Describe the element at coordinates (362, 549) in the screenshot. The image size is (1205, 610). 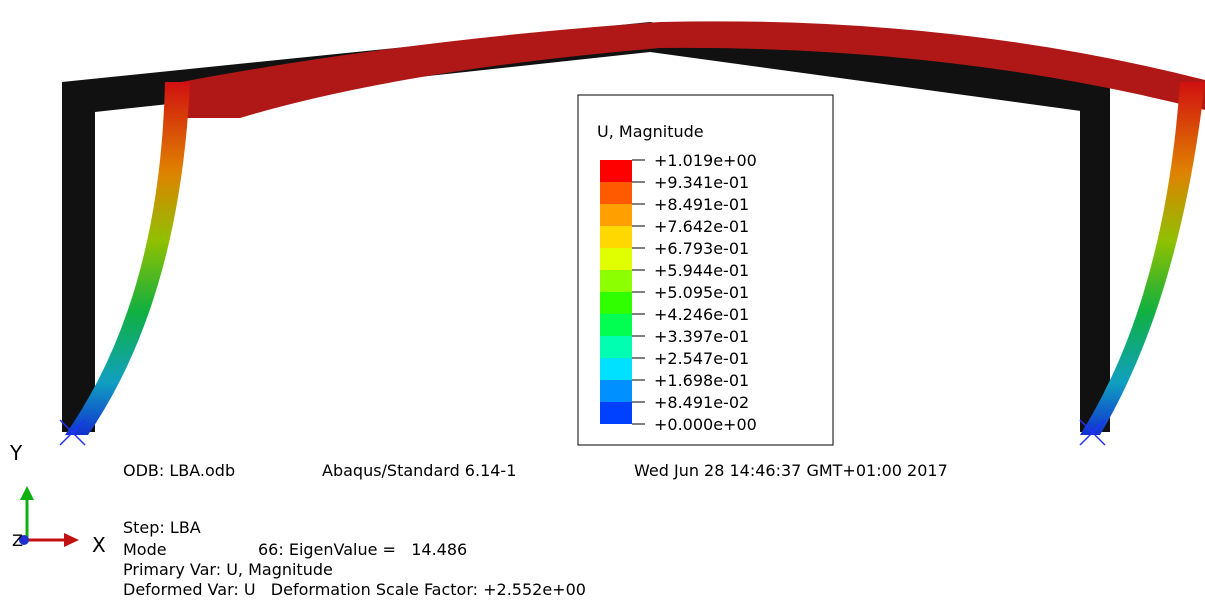
I see `mode: 66: EigenValue = 14.486` at that location.